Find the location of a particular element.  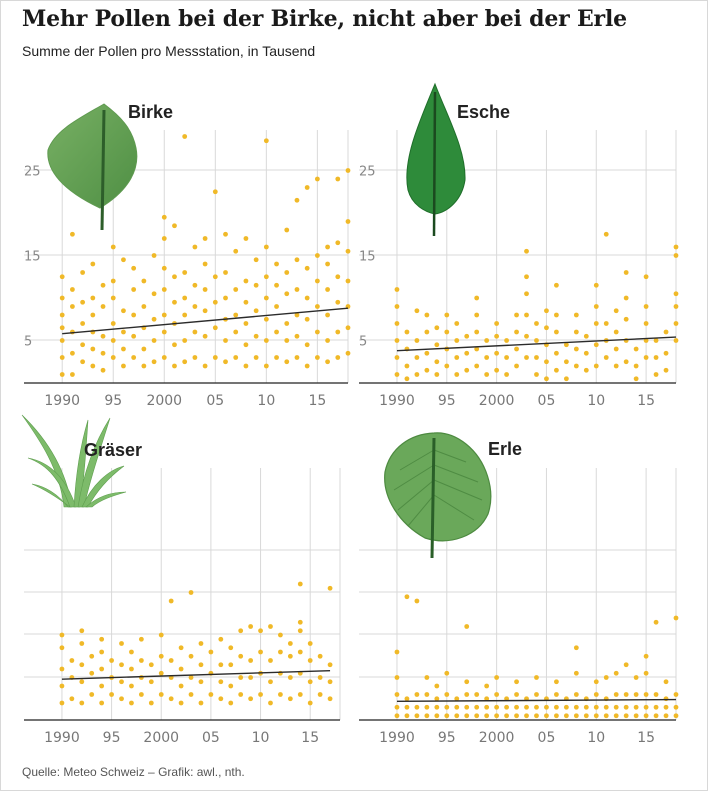

x-tick-label: 10 is located at coordinates (261, 738).